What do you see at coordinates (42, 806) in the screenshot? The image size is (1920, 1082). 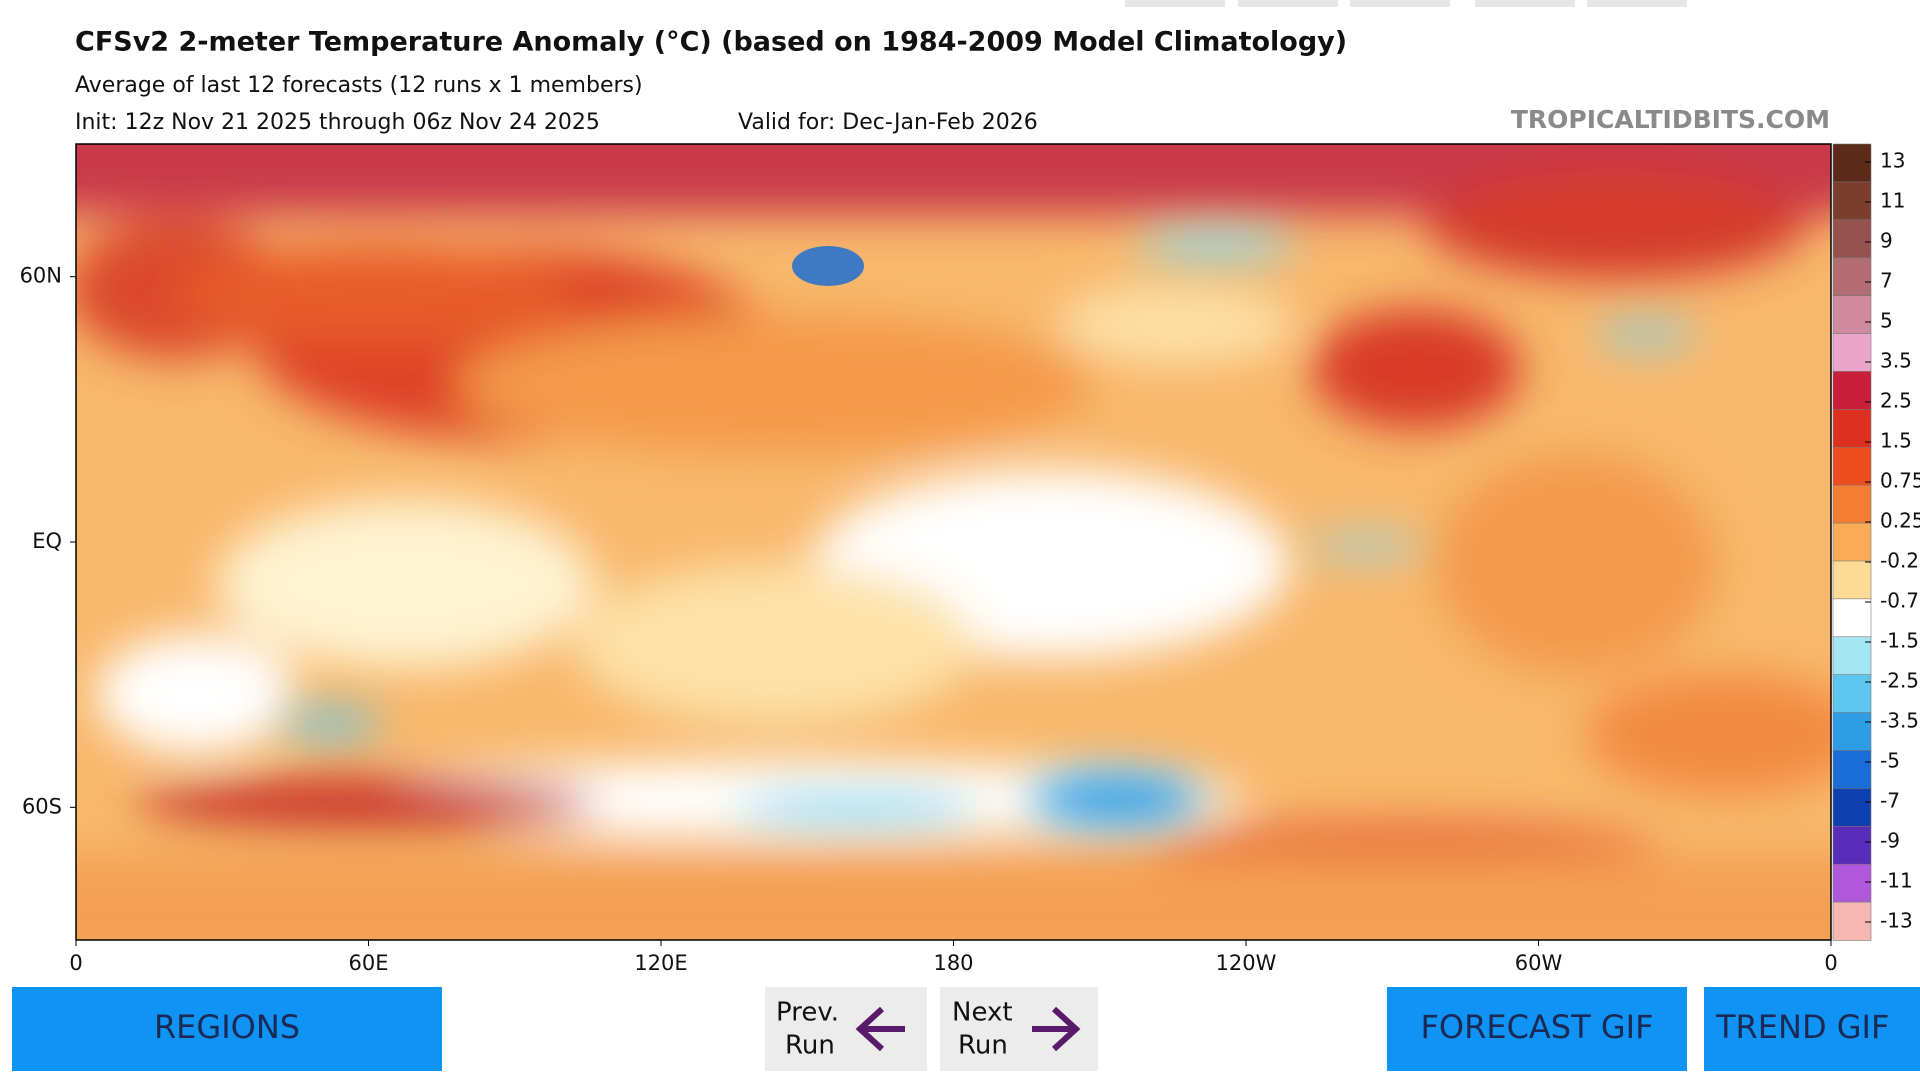 I see `lat-label: 60S` at bounding box center [42, 806].